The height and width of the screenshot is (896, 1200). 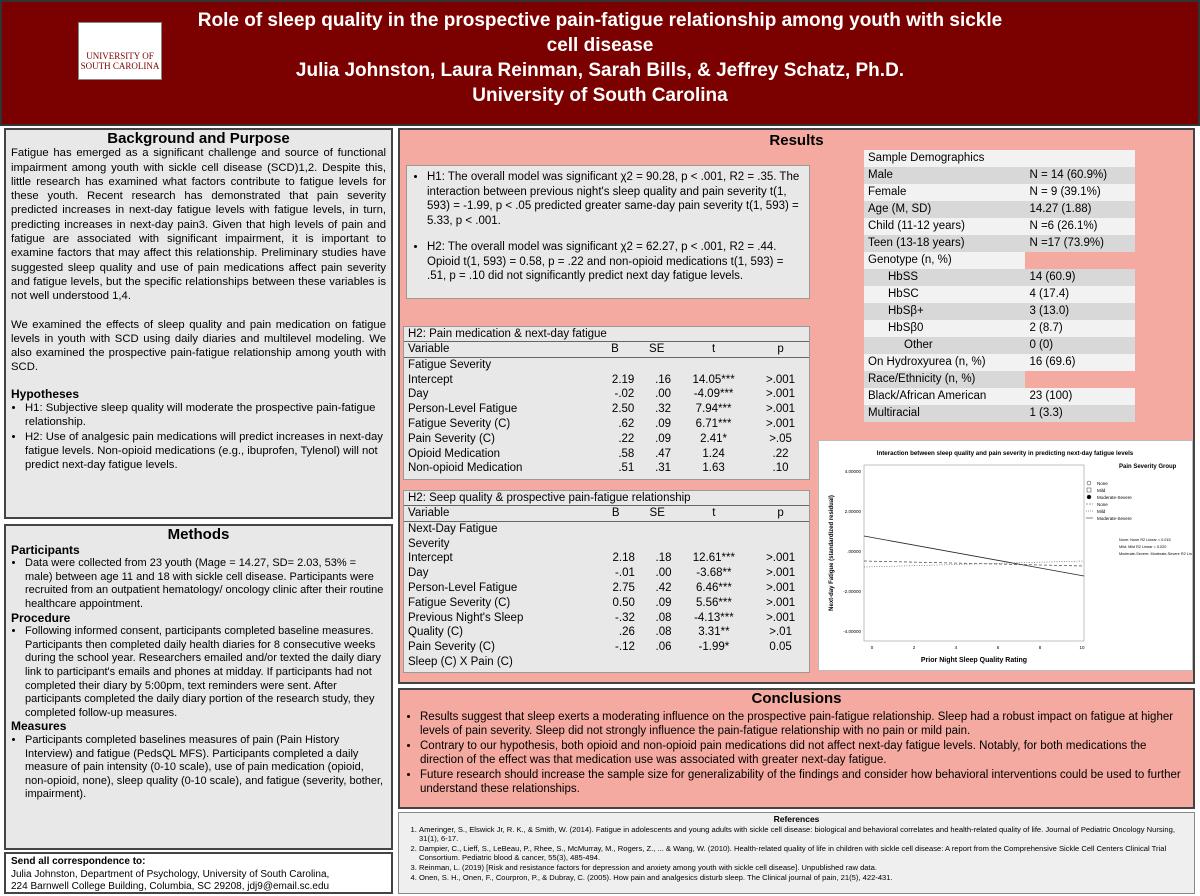 I want to click on cell: -.32, so click(x=625, y=617).